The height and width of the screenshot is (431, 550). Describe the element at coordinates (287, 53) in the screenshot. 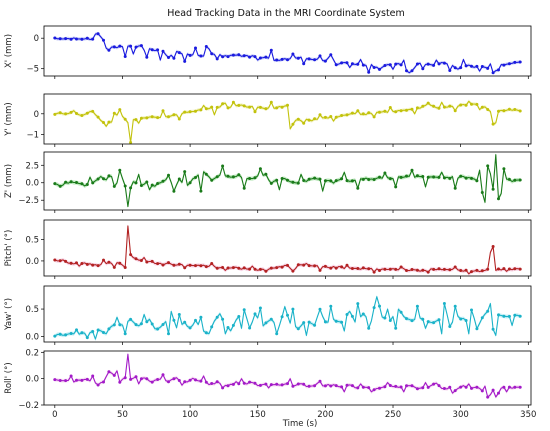

I see `series-line` at that location.